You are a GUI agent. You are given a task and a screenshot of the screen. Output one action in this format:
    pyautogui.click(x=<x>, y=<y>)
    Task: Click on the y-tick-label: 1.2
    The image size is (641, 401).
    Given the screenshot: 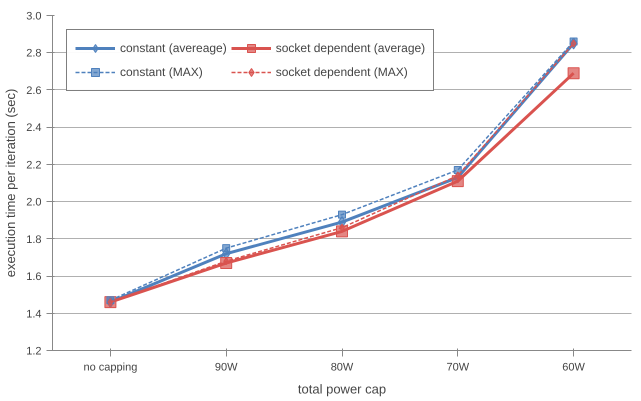 What is the action you would take?
    pyautogui.click(x=34, y=352)
    